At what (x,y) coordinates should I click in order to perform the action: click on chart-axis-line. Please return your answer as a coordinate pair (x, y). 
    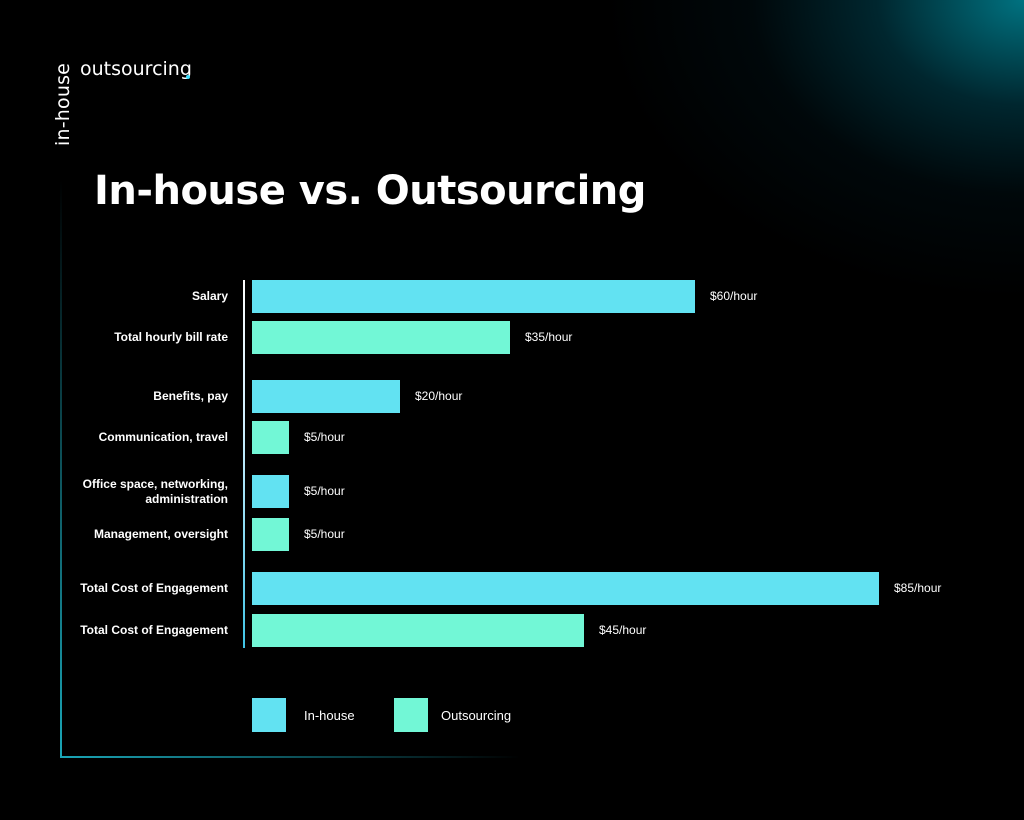
    Looking at the image, I should click on (244, 464).